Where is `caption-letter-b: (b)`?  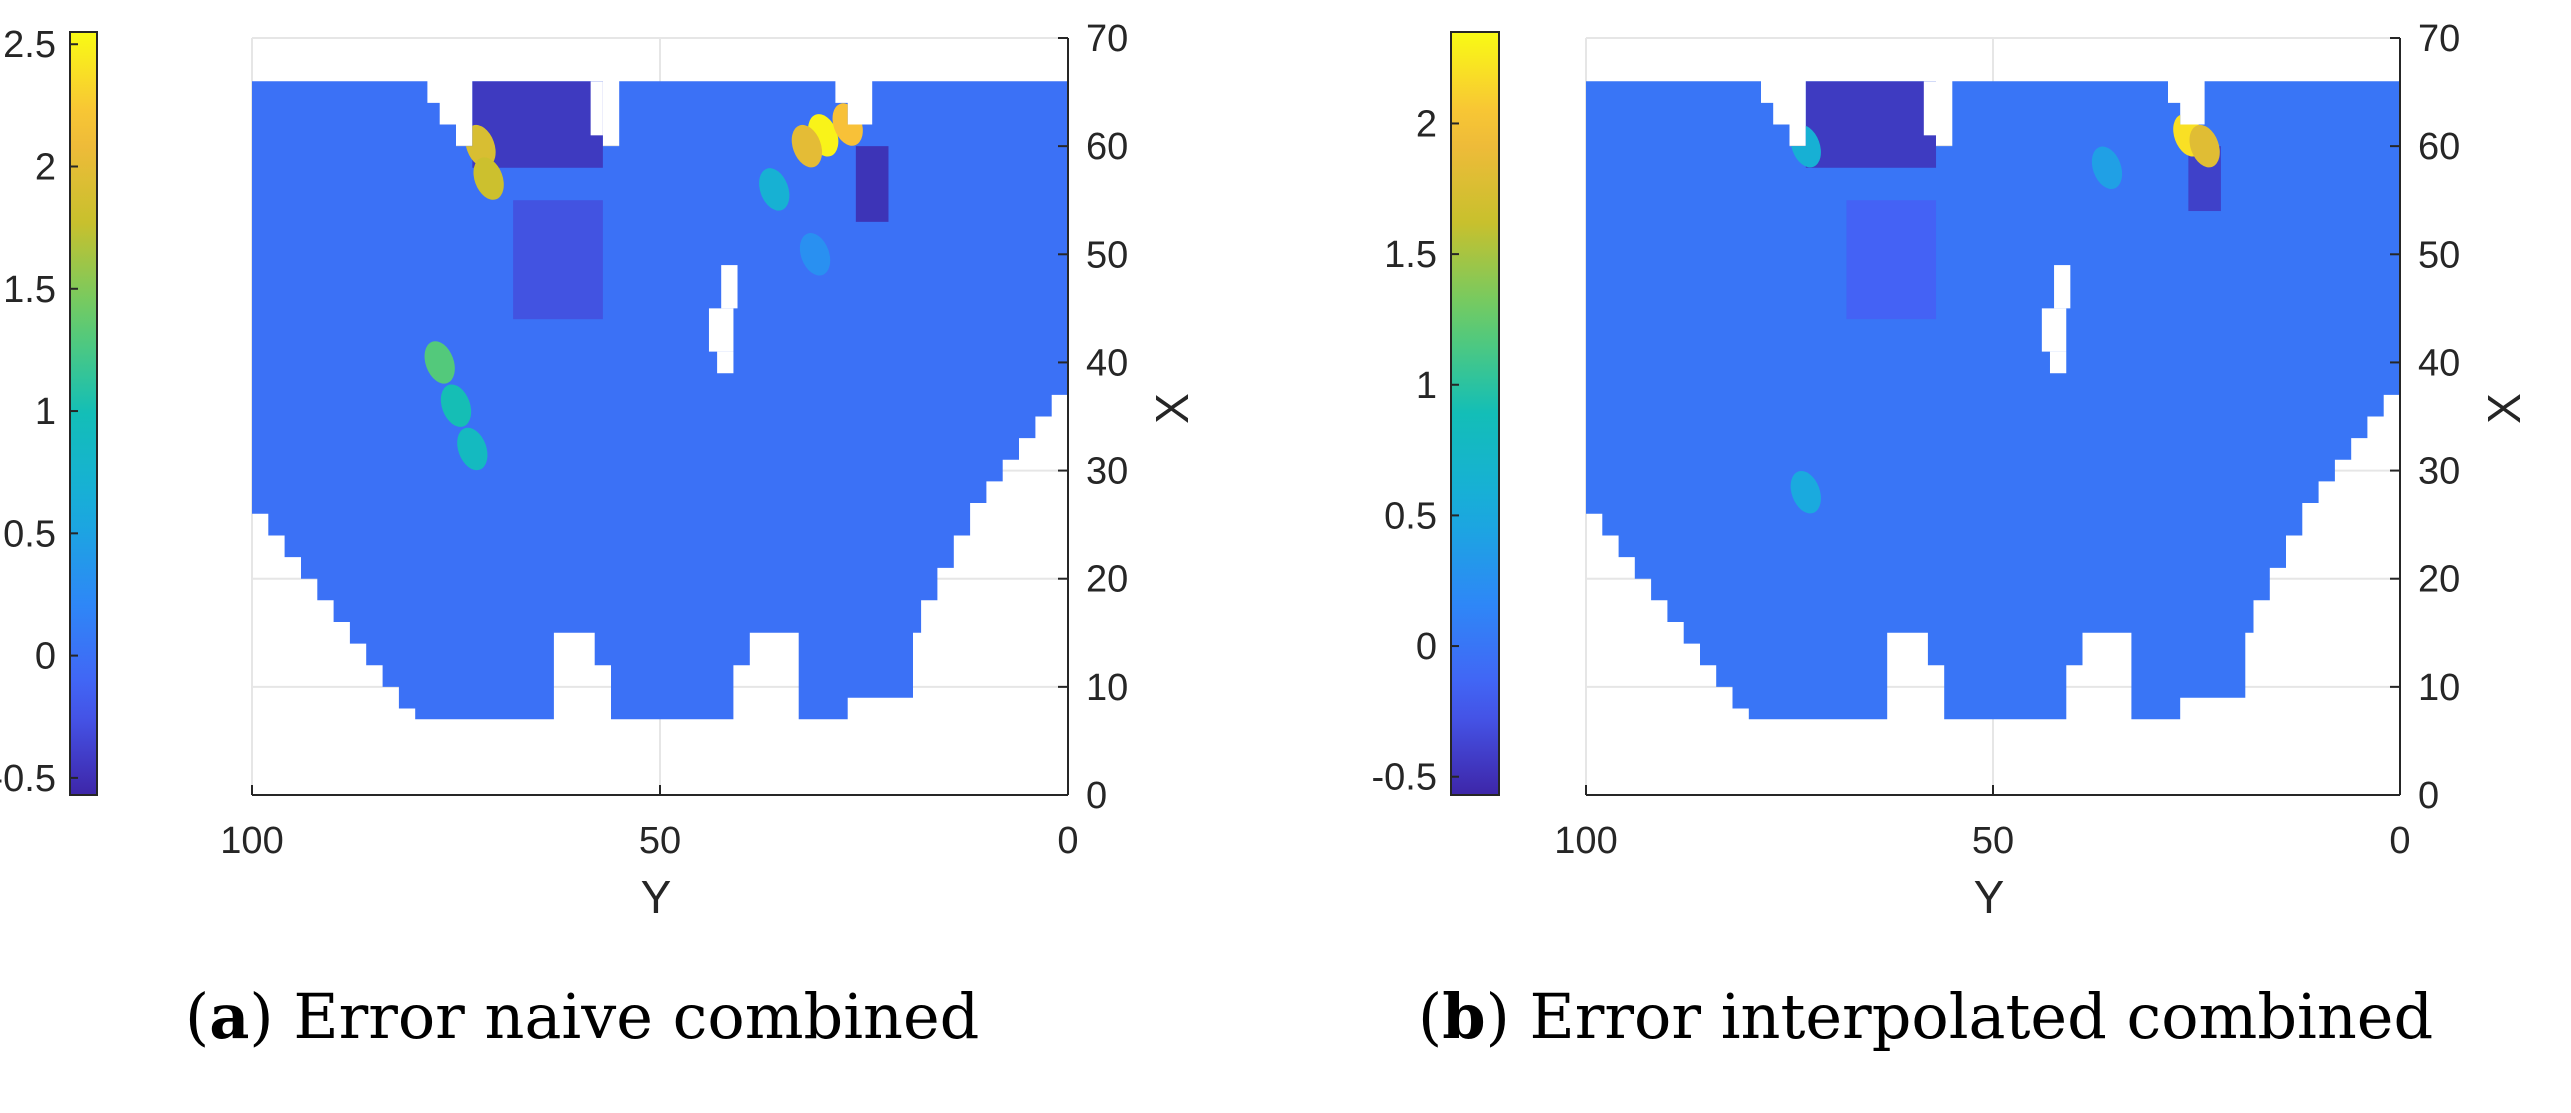
caption-letter-b: (b) is located at coordinates (1464, 1016).